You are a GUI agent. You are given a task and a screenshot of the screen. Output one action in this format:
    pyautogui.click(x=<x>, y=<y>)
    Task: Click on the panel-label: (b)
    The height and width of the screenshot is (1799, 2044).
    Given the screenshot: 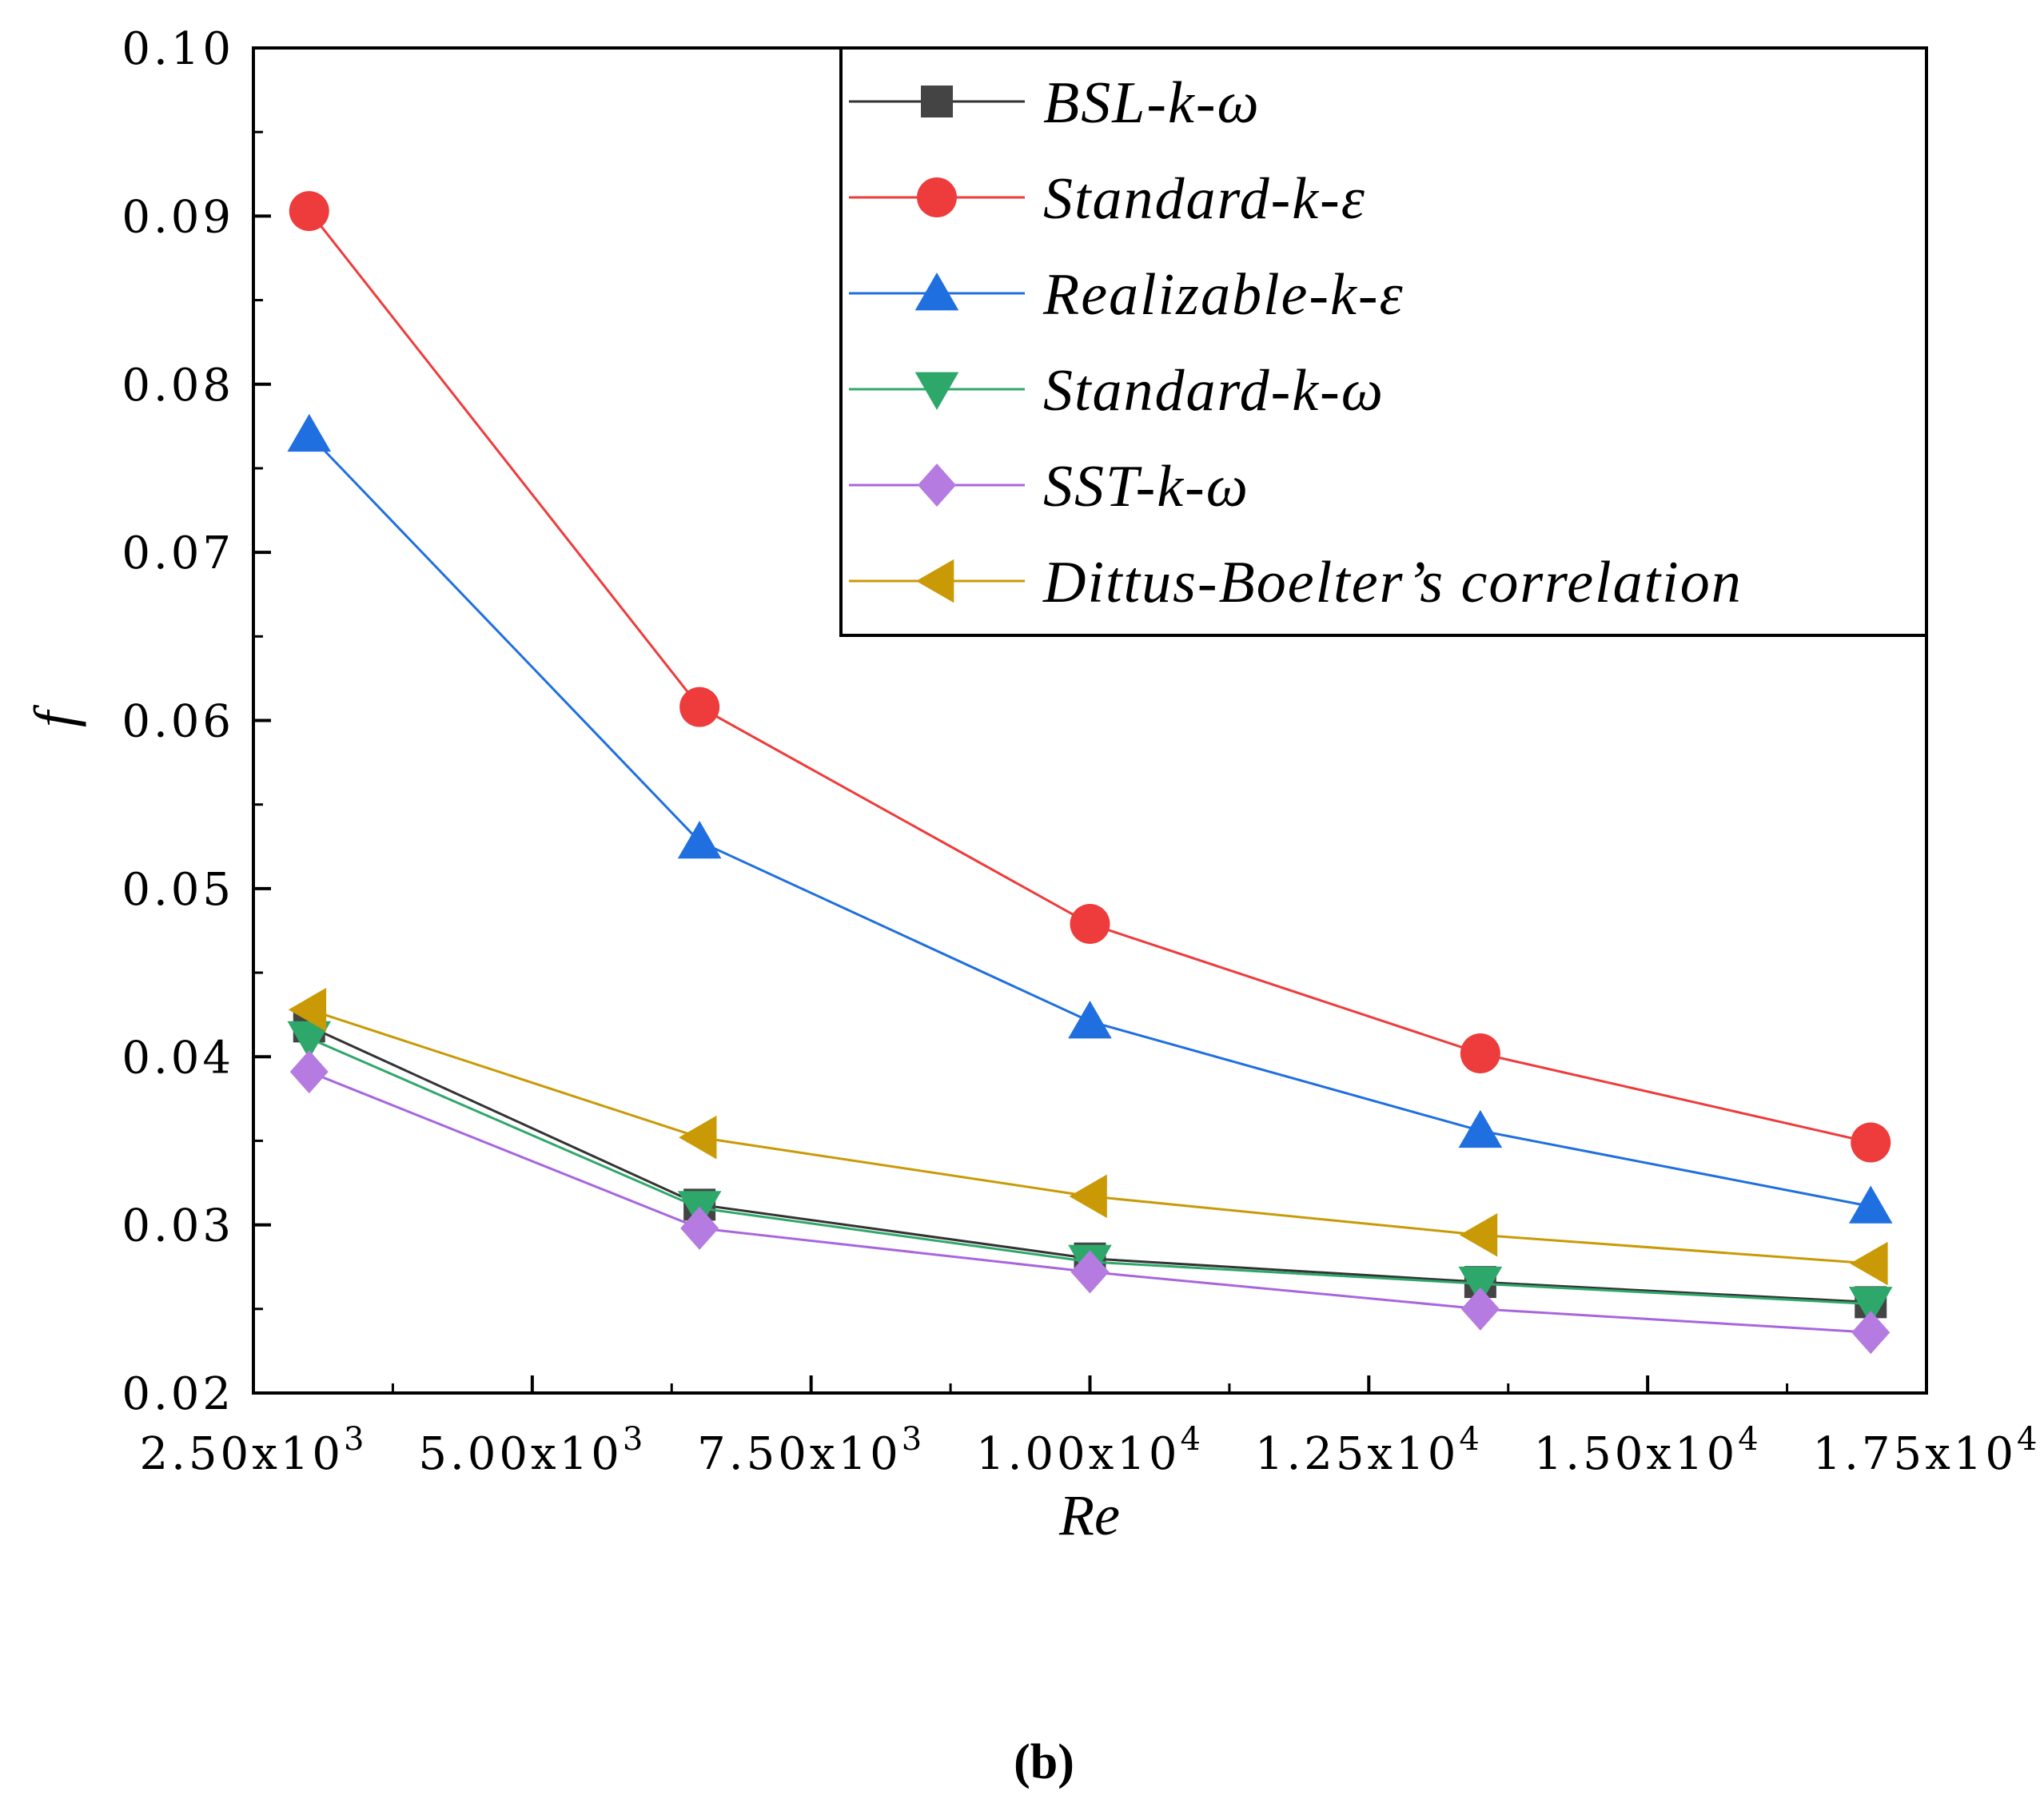 What is the action you would take?
    pyautogui.click(x=1044, y=1762)
    